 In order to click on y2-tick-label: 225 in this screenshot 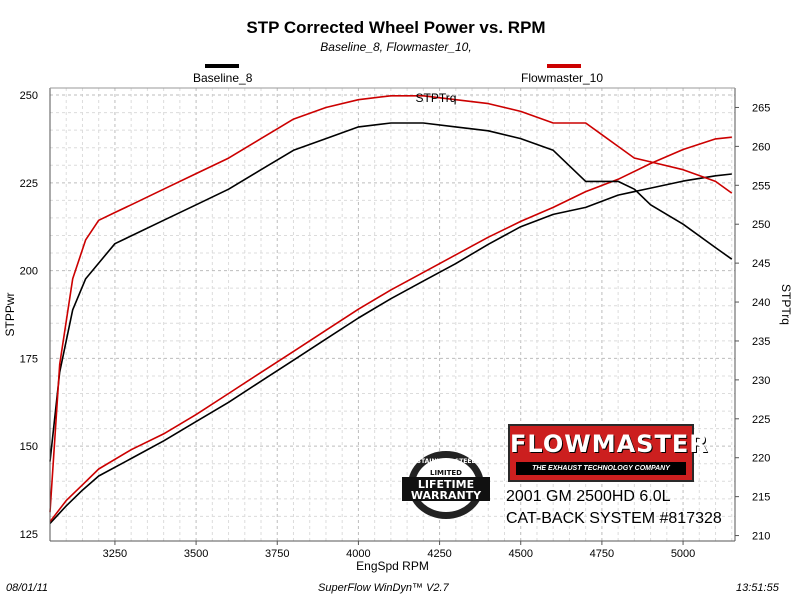, I will do `click(761, 420)`.